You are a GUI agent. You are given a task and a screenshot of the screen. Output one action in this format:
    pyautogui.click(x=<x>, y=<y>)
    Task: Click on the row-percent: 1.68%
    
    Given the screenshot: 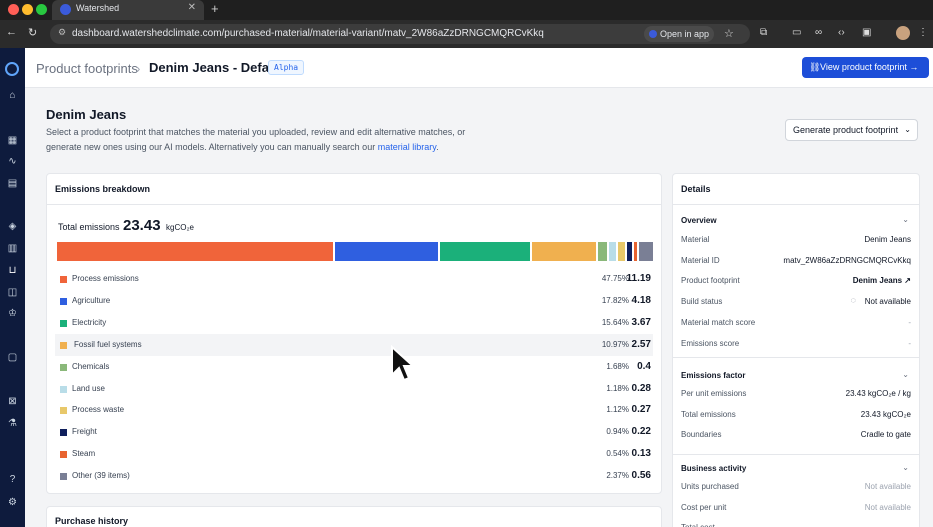 What is the action you would take?
    pyautogui.click(x=617, y=366)
    